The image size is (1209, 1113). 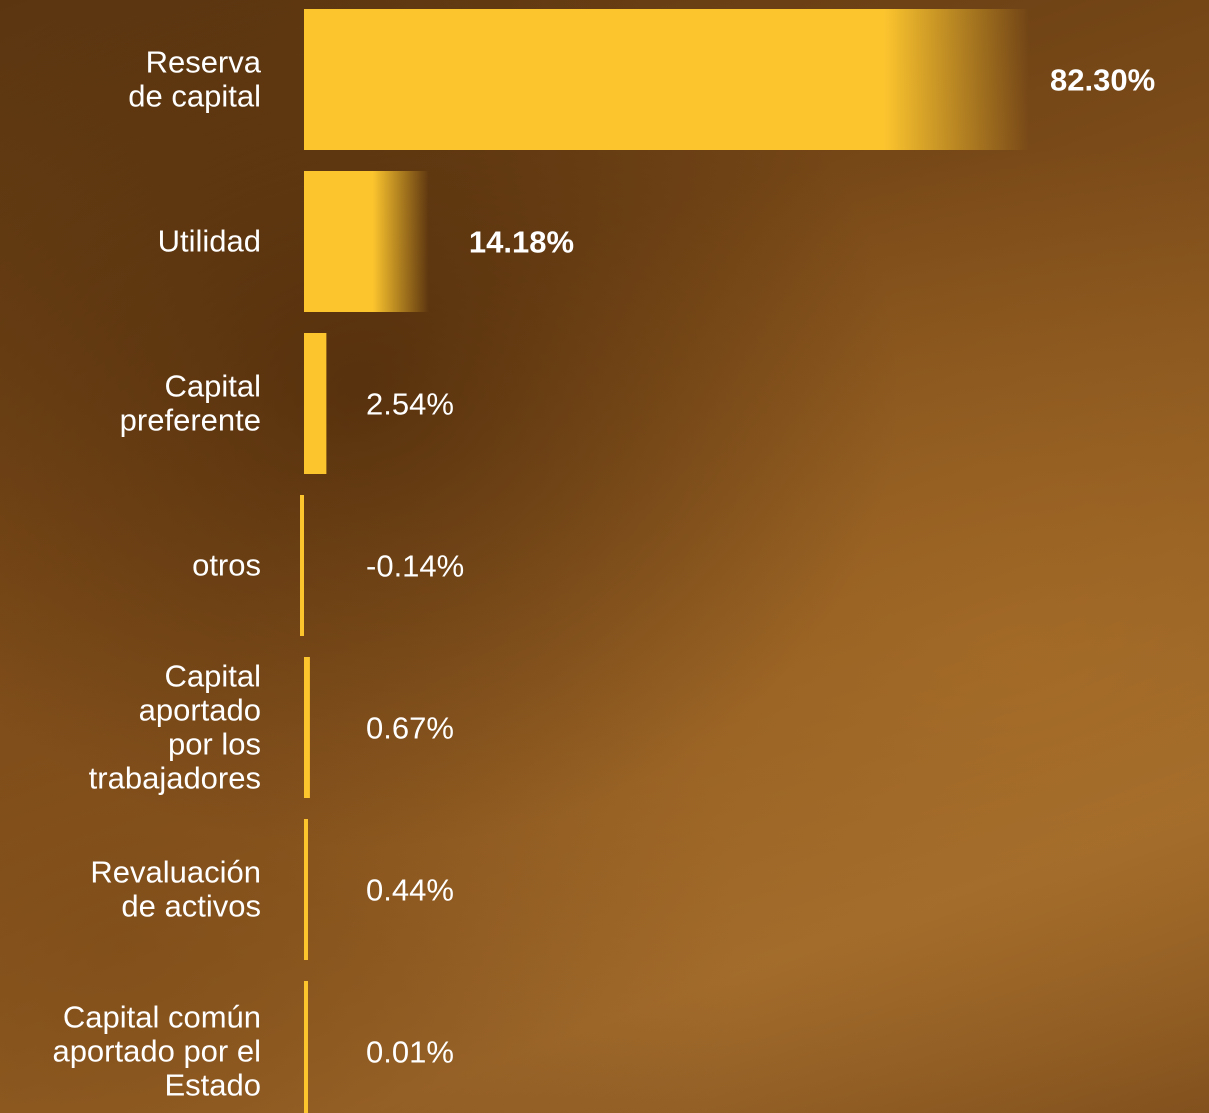 I want to click on category-label-6: Revaluación de activos, so click(x=175, y=889).